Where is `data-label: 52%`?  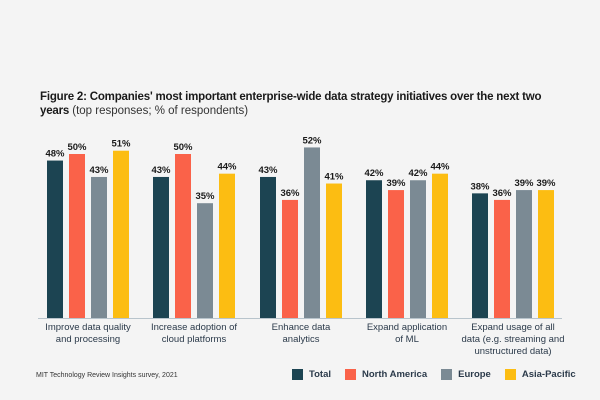
data-label: 52% is located at coordinates (312, 140).